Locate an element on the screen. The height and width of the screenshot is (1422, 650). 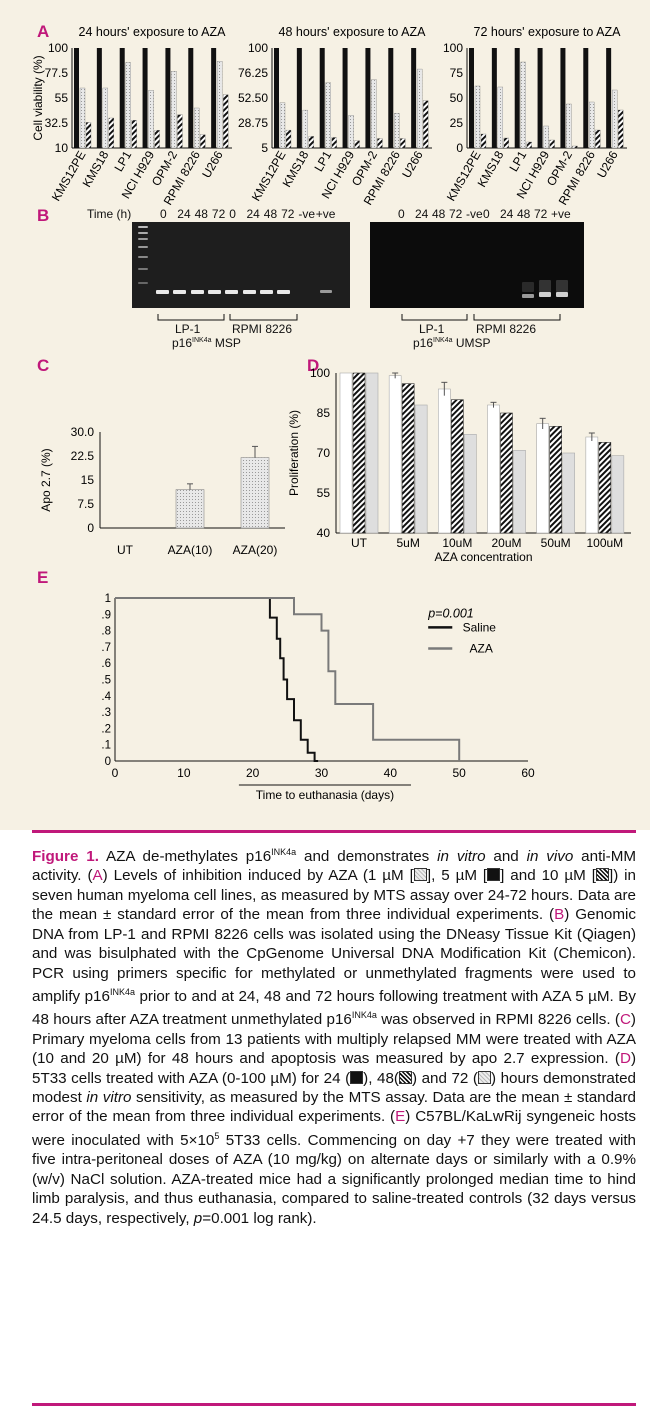
legend-label-aza: AZA is located at coordinates (480, 649).